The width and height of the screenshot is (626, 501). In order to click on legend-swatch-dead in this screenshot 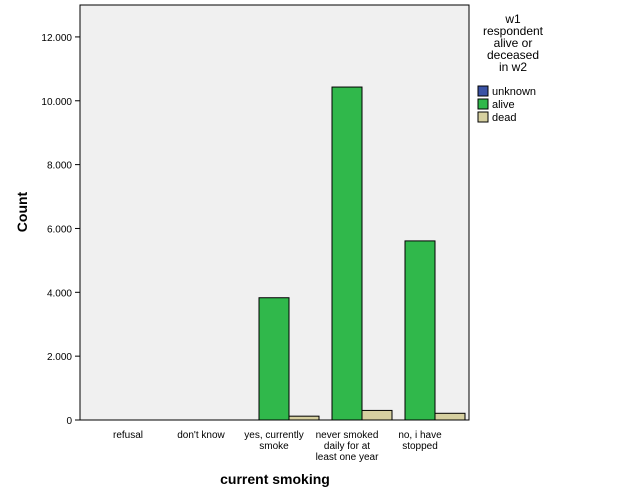, I will do `click(483, 117)`.